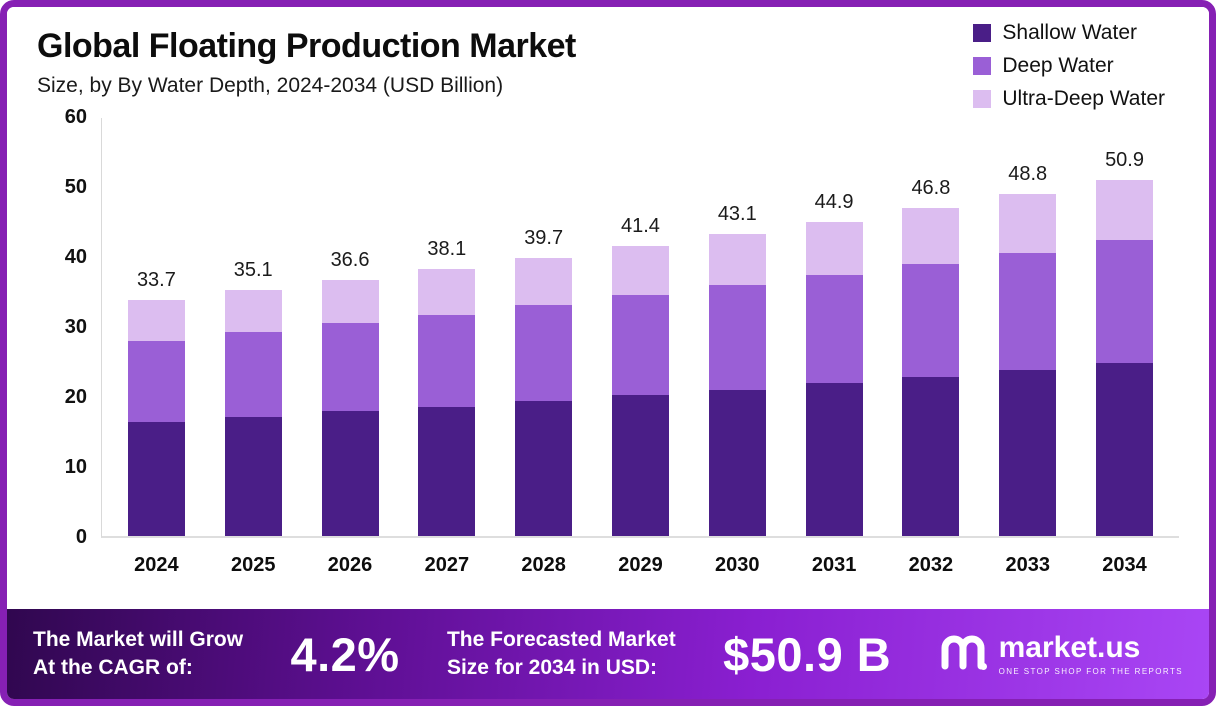 The width and height of the screenshot is (1216, 706). Describe the element at coordinates (1124, 565) in the screenshot. I see `x-axis-tick-label: 2034` at that location.